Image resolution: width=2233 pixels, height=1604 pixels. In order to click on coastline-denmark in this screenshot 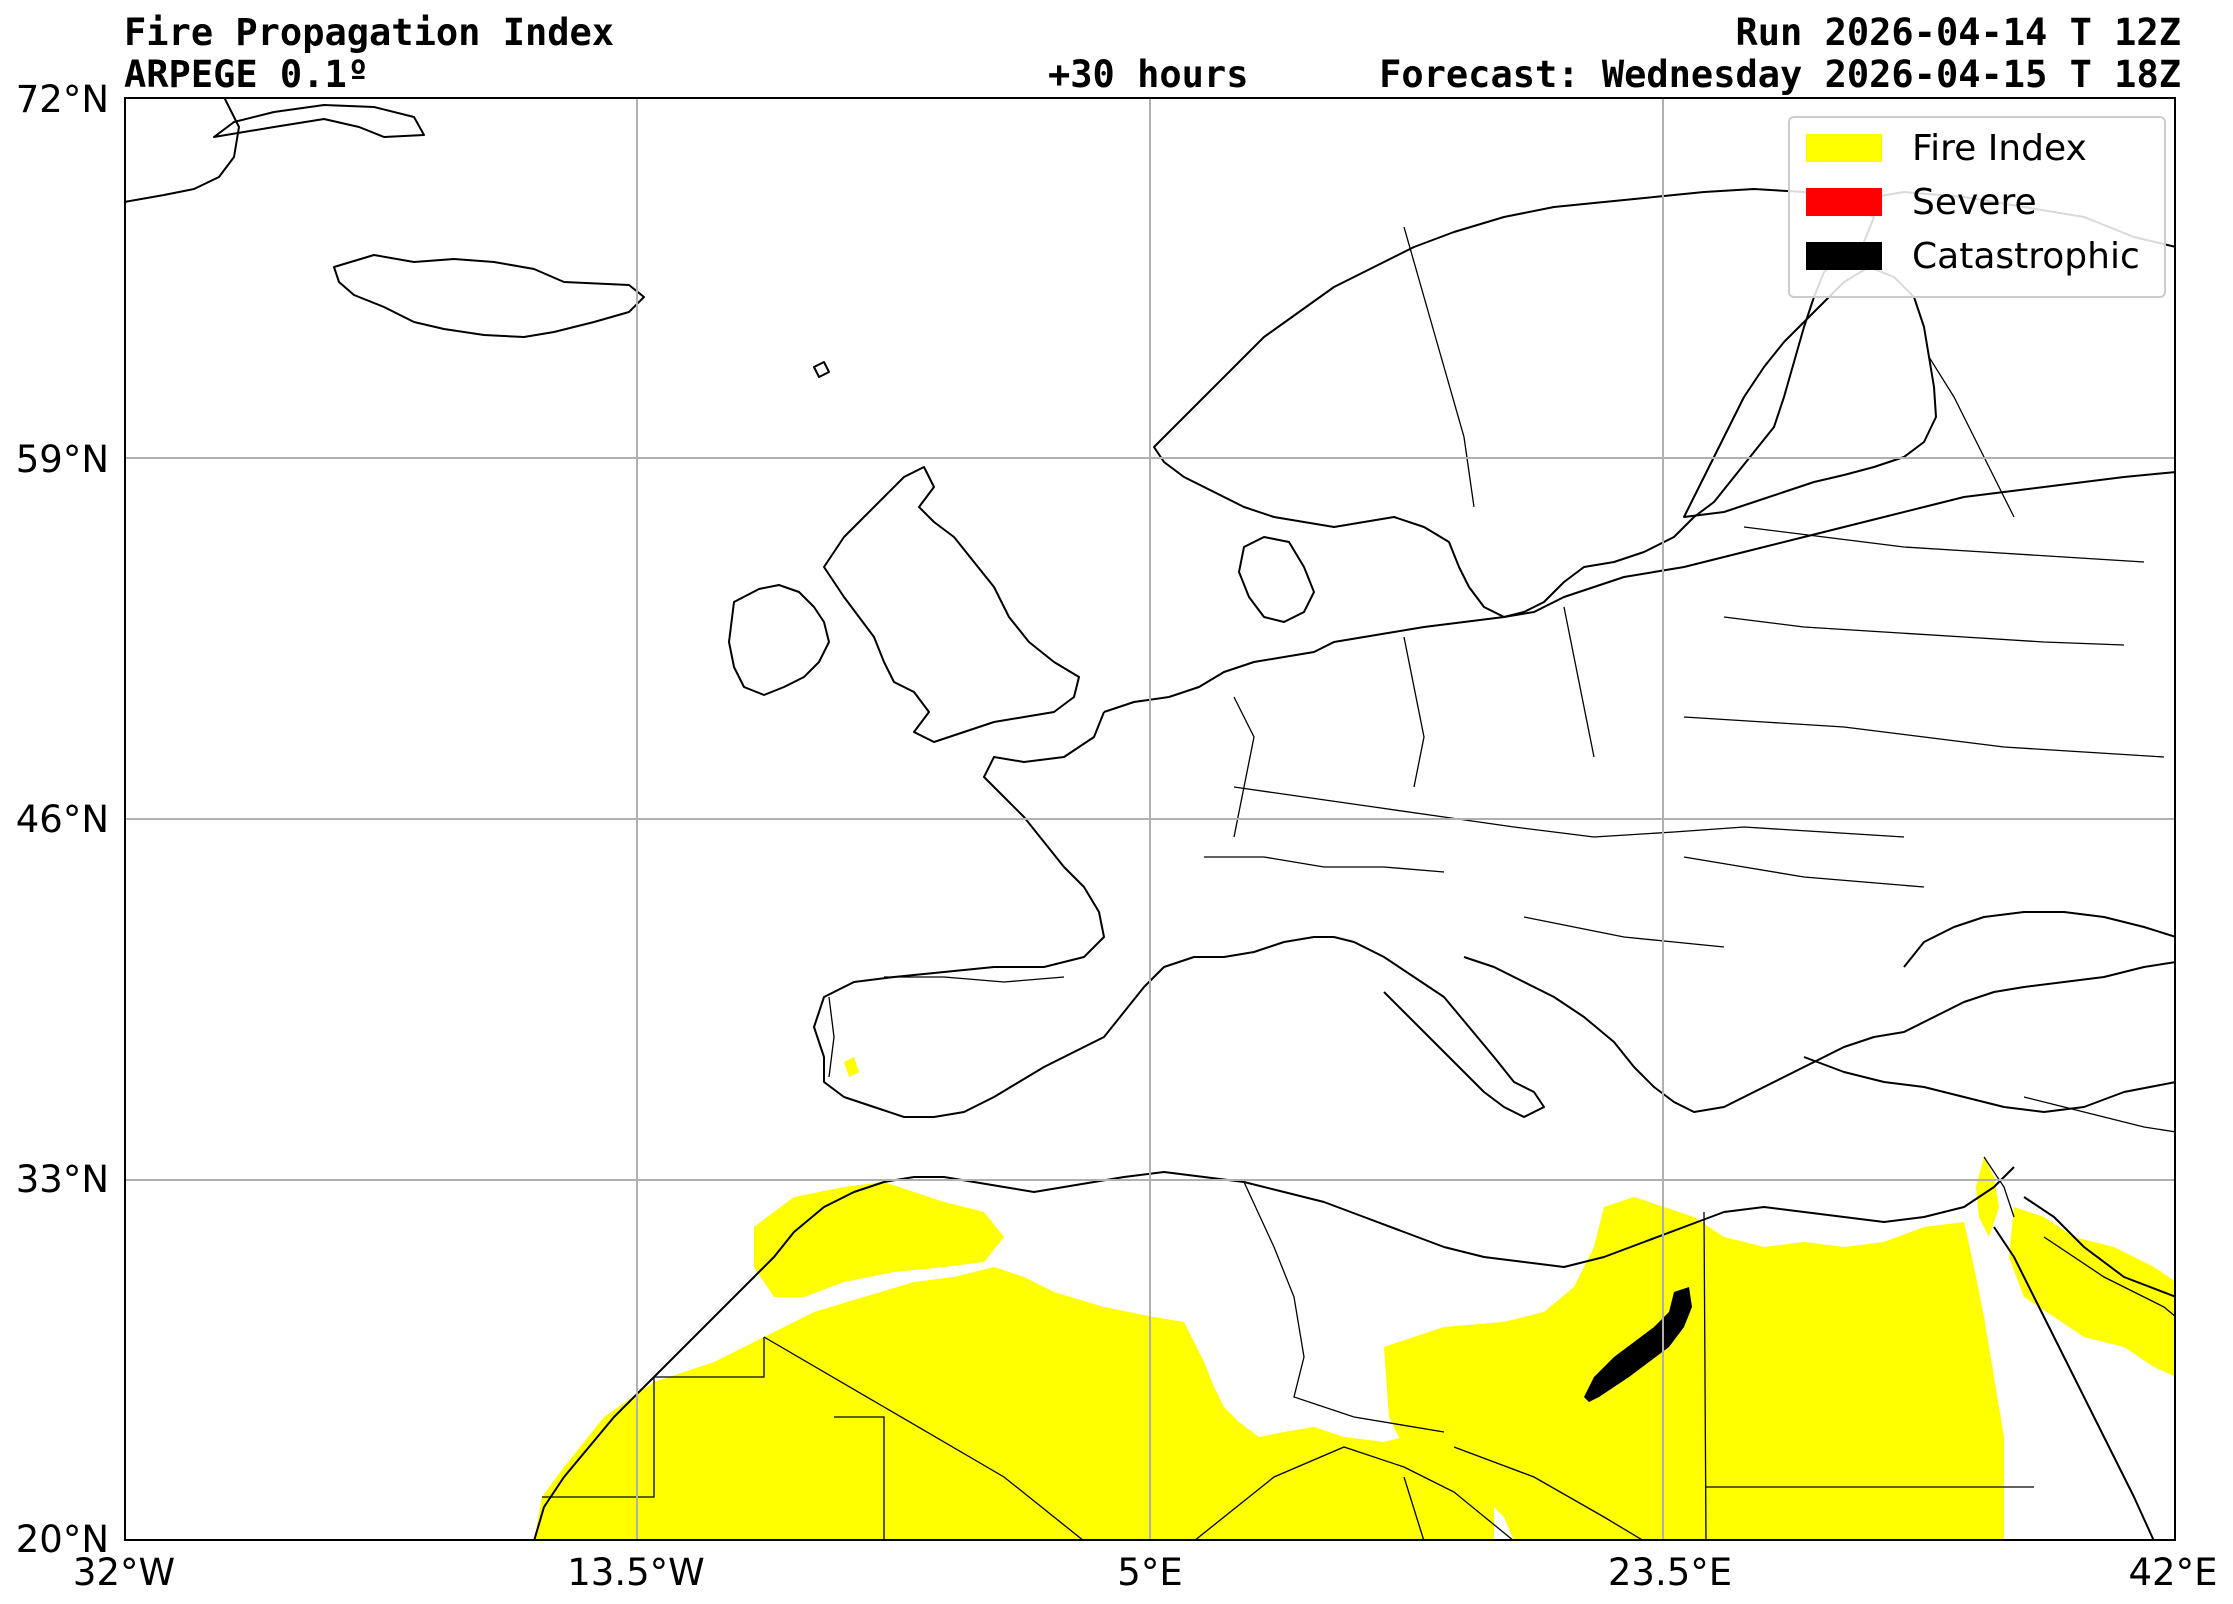, I will do `click(1276, 579)`.